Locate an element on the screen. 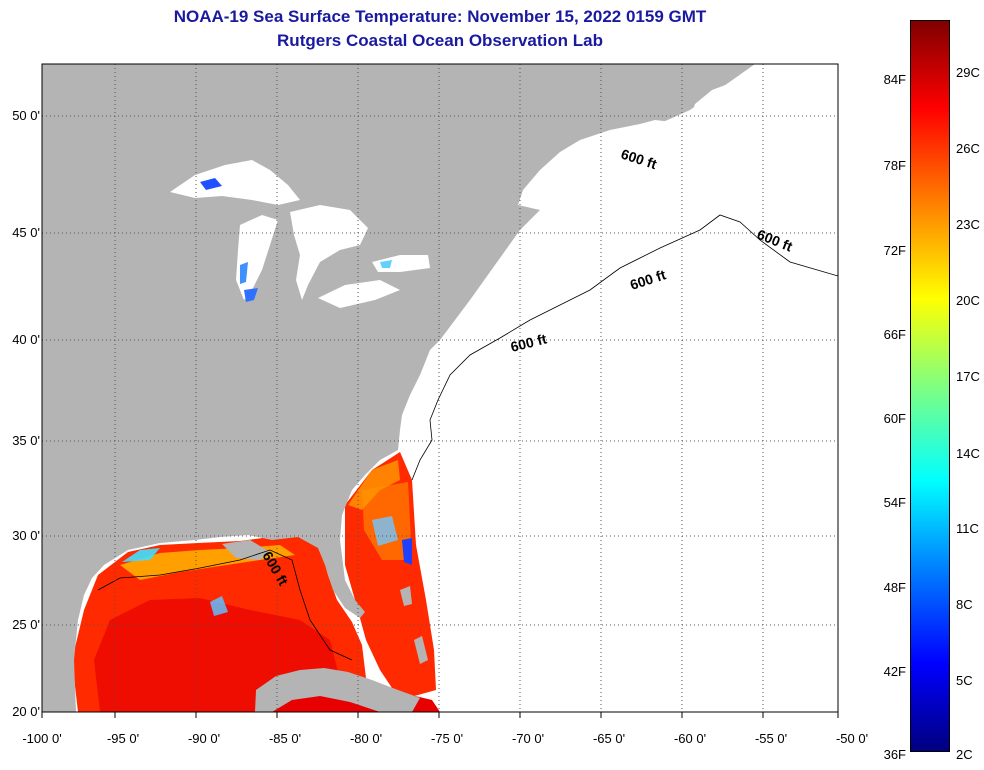 This screenshot has height=770, width=984. latitude-label: 35 0' is located at coordinates (26, 440).